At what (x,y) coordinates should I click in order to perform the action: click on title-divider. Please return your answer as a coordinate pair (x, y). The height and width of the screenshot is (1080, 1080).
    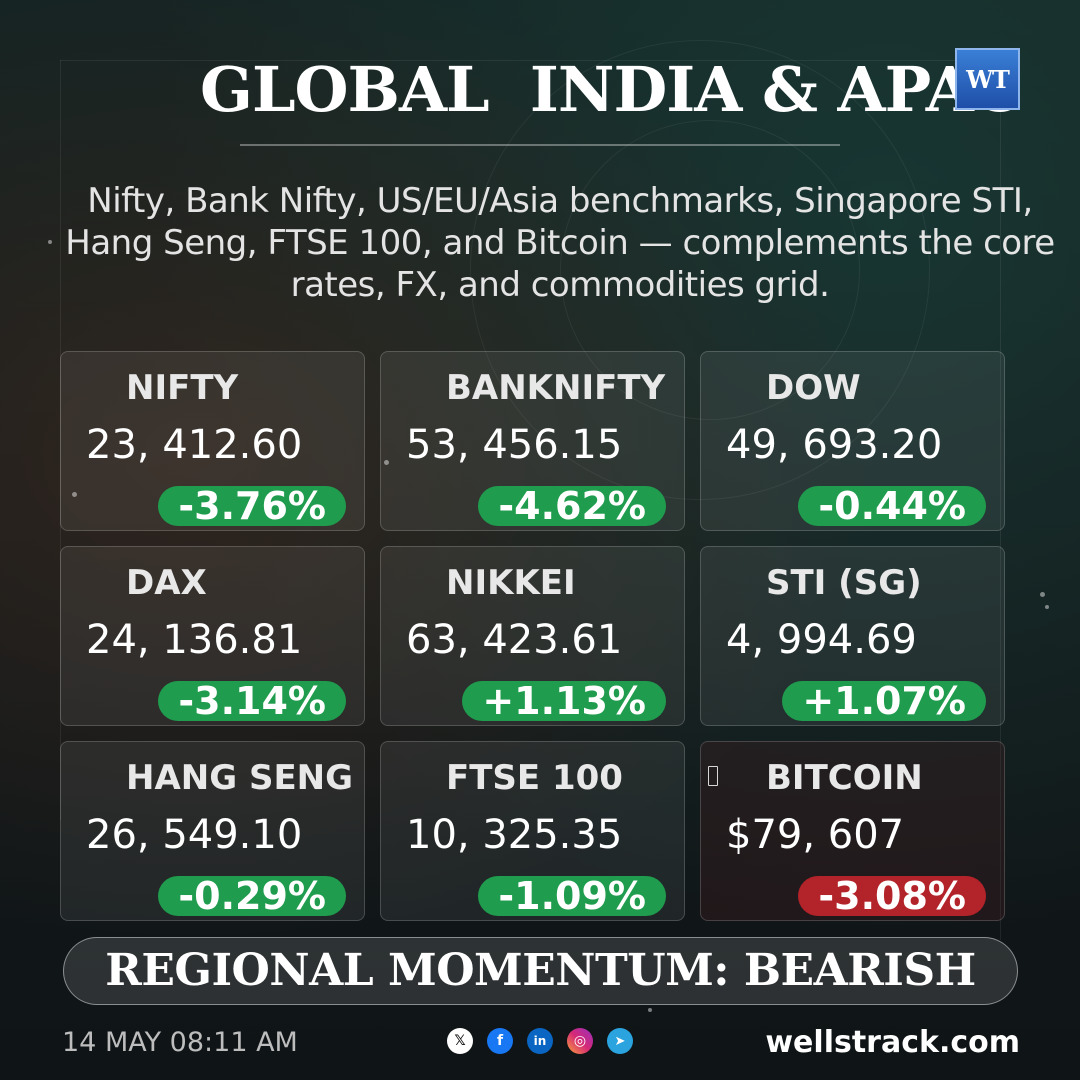
    Looking at the image, I should click on (540, 145).